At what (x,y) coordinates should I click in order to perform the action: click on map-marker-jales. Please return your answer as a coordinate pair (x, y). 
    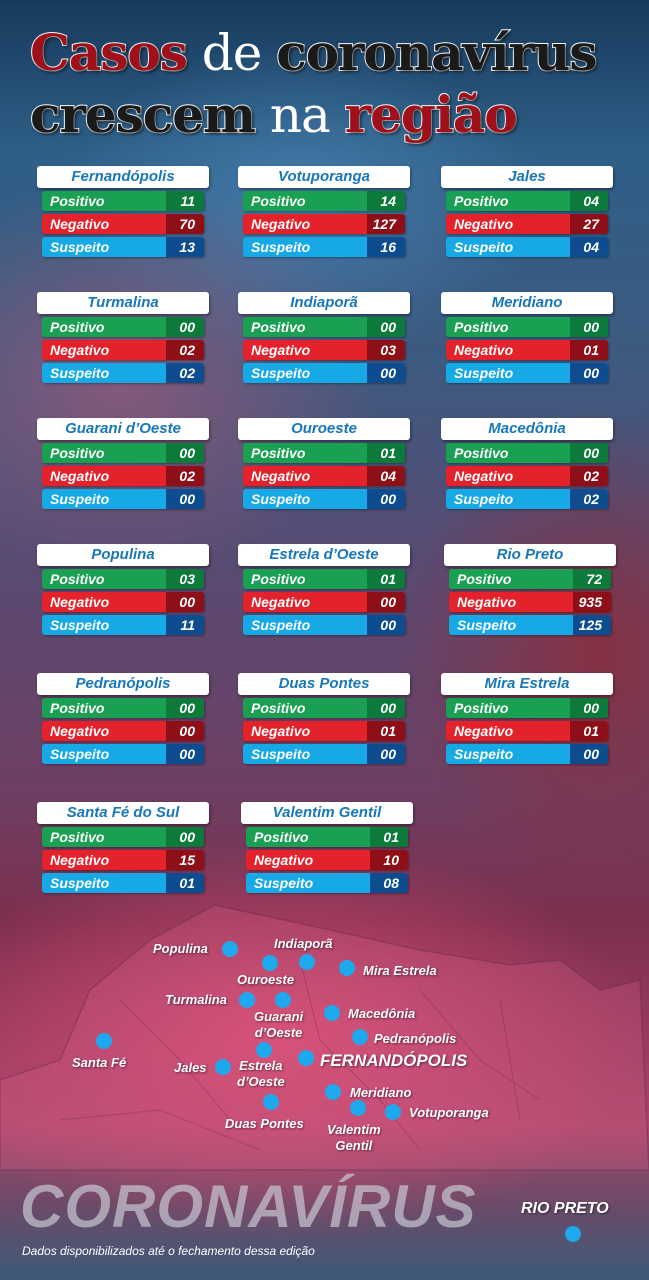
    Looking at the image, I should click on (223, 1067).